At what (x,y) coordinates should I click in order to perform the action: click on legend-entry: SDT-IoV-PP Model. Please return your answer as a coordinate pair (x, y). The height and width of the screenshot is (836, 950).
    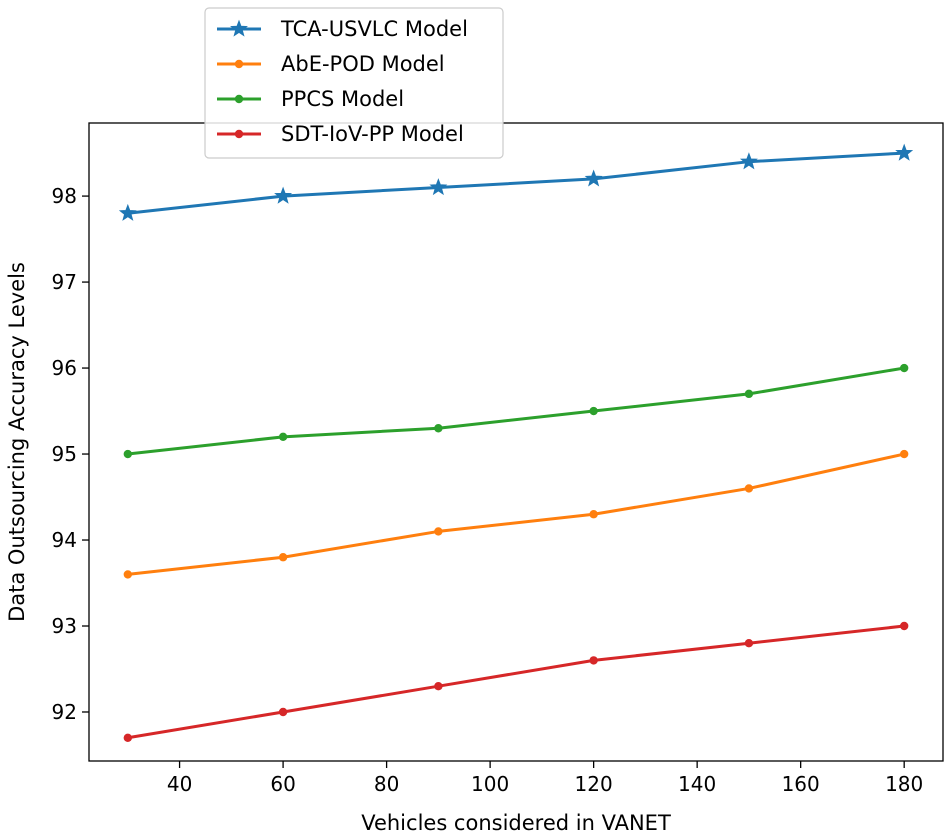
    Looking at the image, I should click on (340, 134).